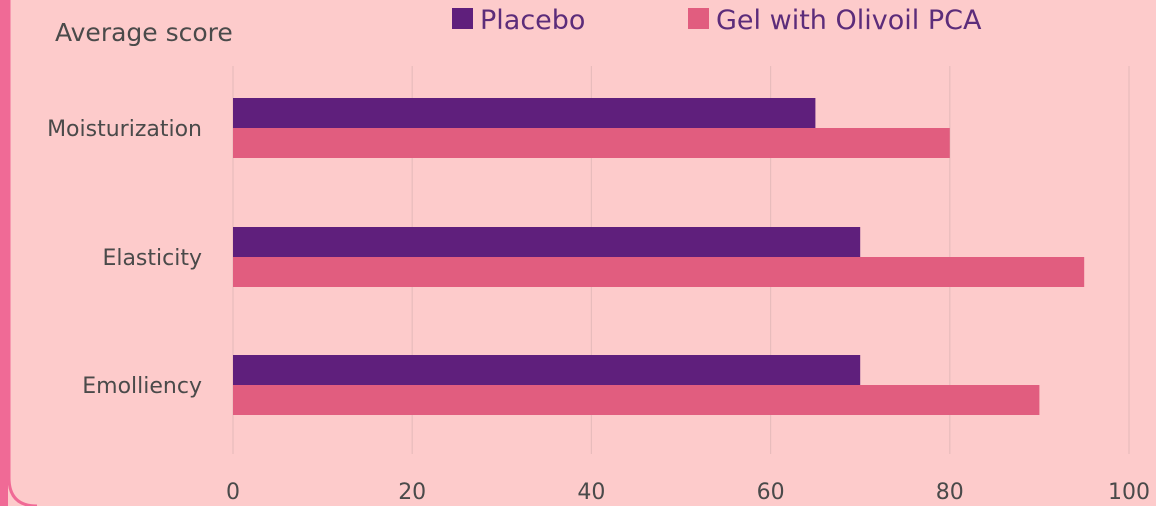 This screenshot has width=1156, height=506. Describe the element at coordinates (849, 20) in the screenshot. I see `legend-label-gel: Gel with Olivoil PCA` at that location.